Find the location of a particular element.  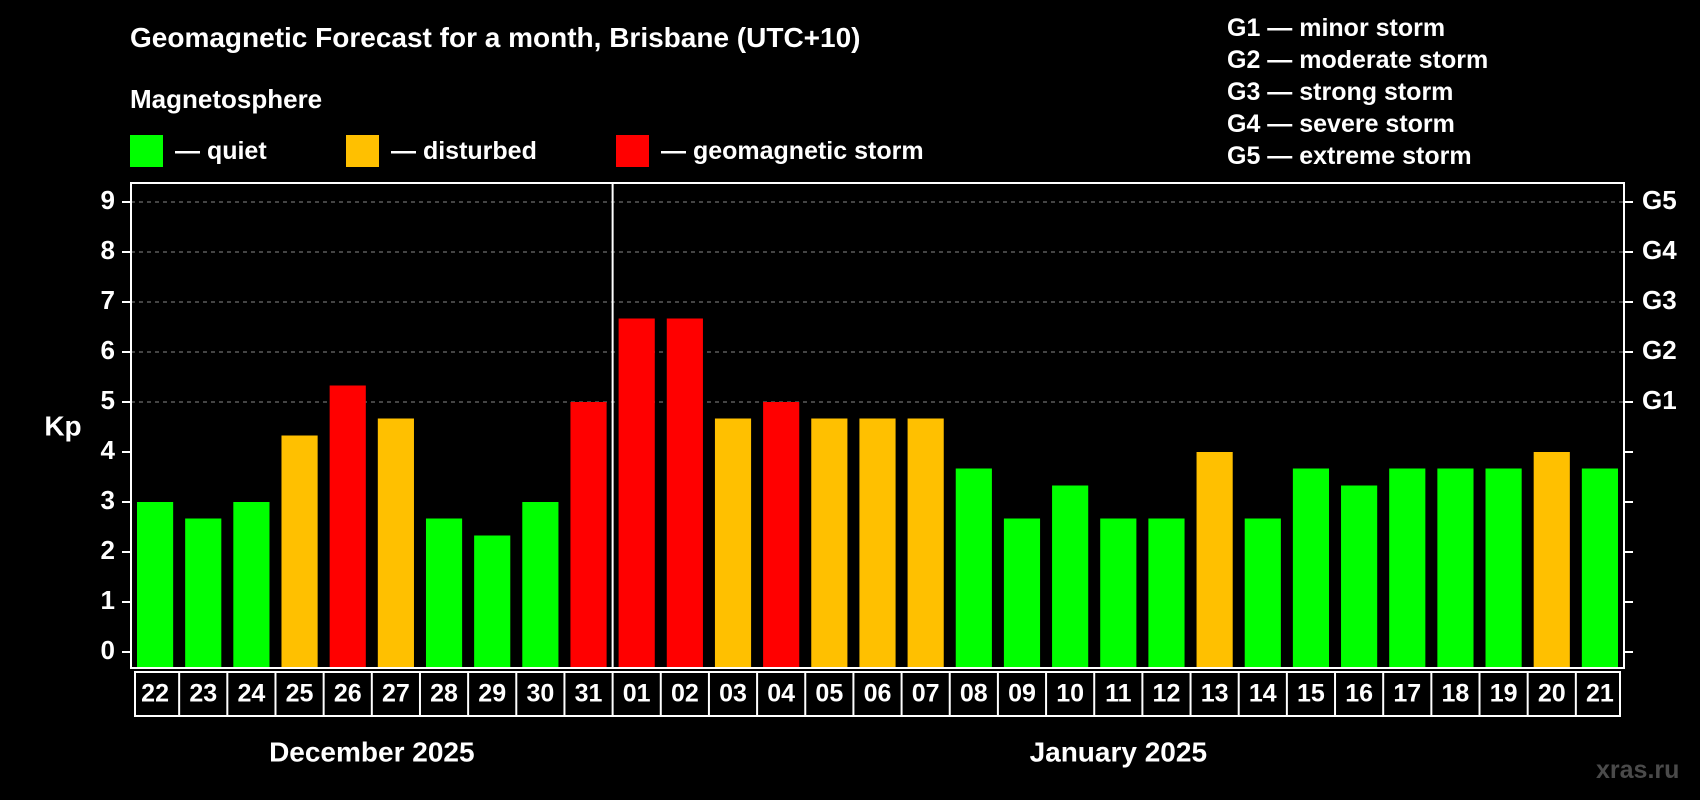

g-scale-g2: G2 — moderate storm is located at coordinates (1358, 60).